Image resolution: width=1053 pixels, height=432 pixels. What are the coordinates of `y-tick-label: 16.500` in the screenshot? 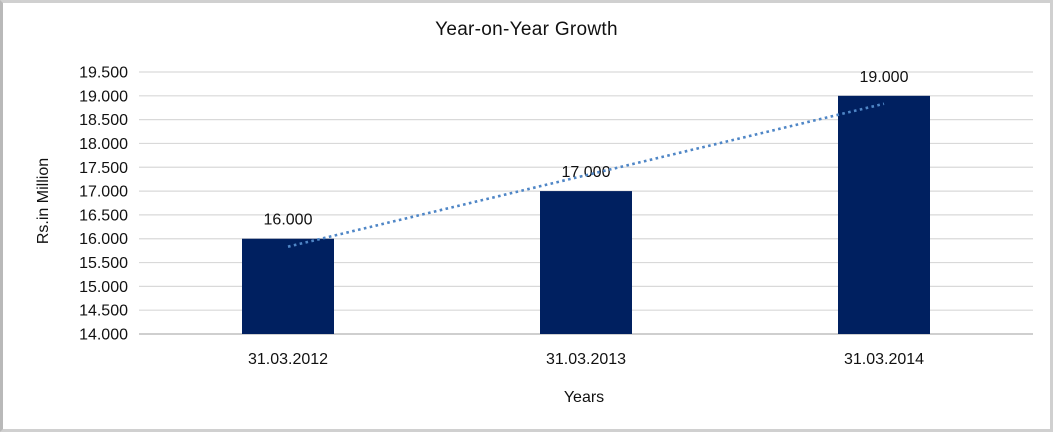 It's located at (103, 215).